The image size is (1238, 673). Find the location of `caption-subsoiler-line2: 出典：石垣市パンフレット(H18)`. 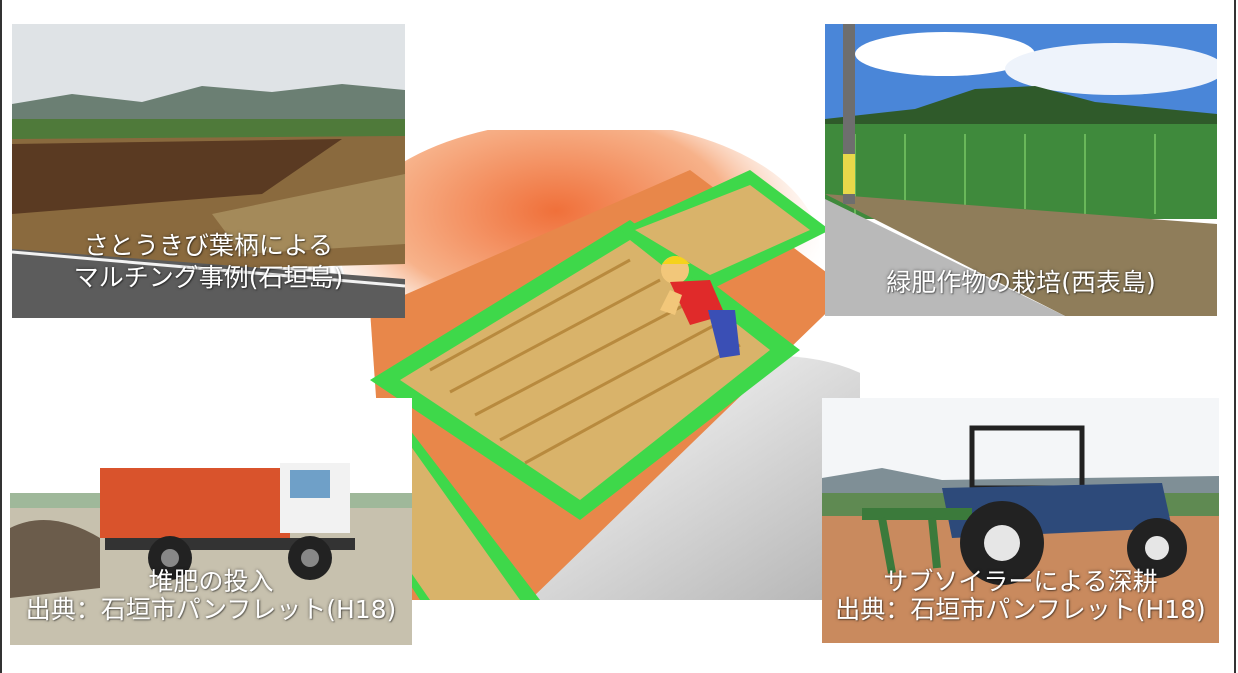

caption-subsoiler-line2: 出典：石垣市パンフレット(H18) is located at coordinates (1020, 609).